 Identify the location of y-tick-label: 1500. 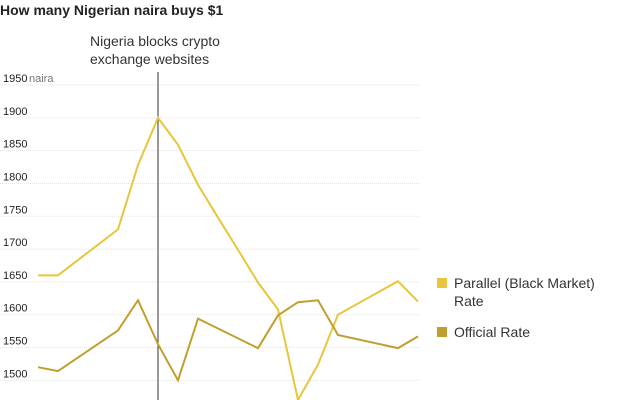
(15, 374).